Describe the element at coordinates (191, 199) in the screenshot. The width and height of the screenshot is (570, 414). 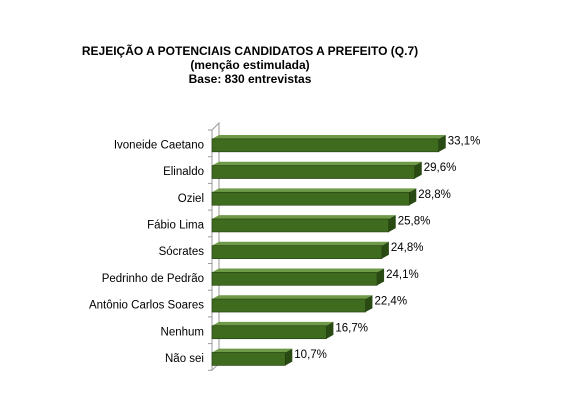
I see `category-label: Oziel` at that location.